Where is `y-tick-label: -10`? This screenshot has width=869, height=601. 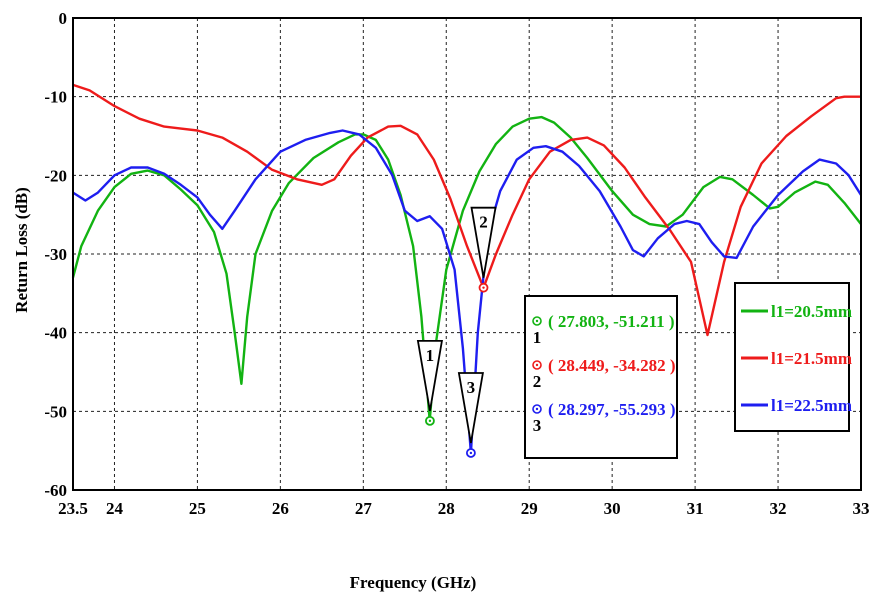 y-tick-label: -10 is located at coordinates (55, 97).